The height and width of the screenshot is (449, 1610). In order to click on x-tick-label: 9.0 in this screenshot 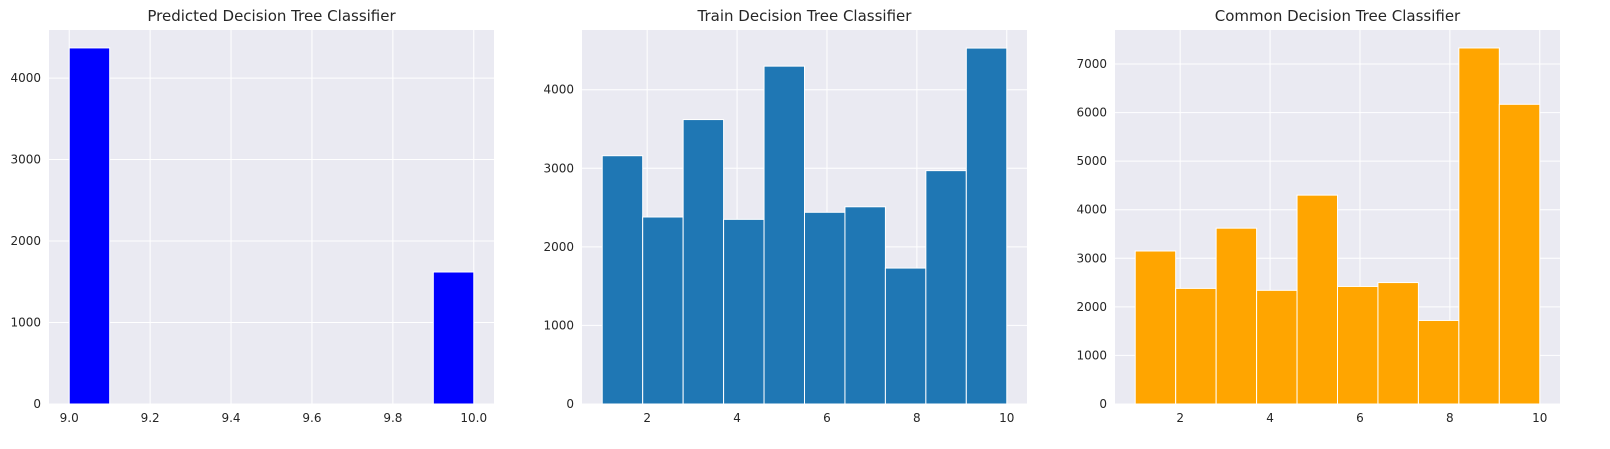, I will do `click(69, 418)`.